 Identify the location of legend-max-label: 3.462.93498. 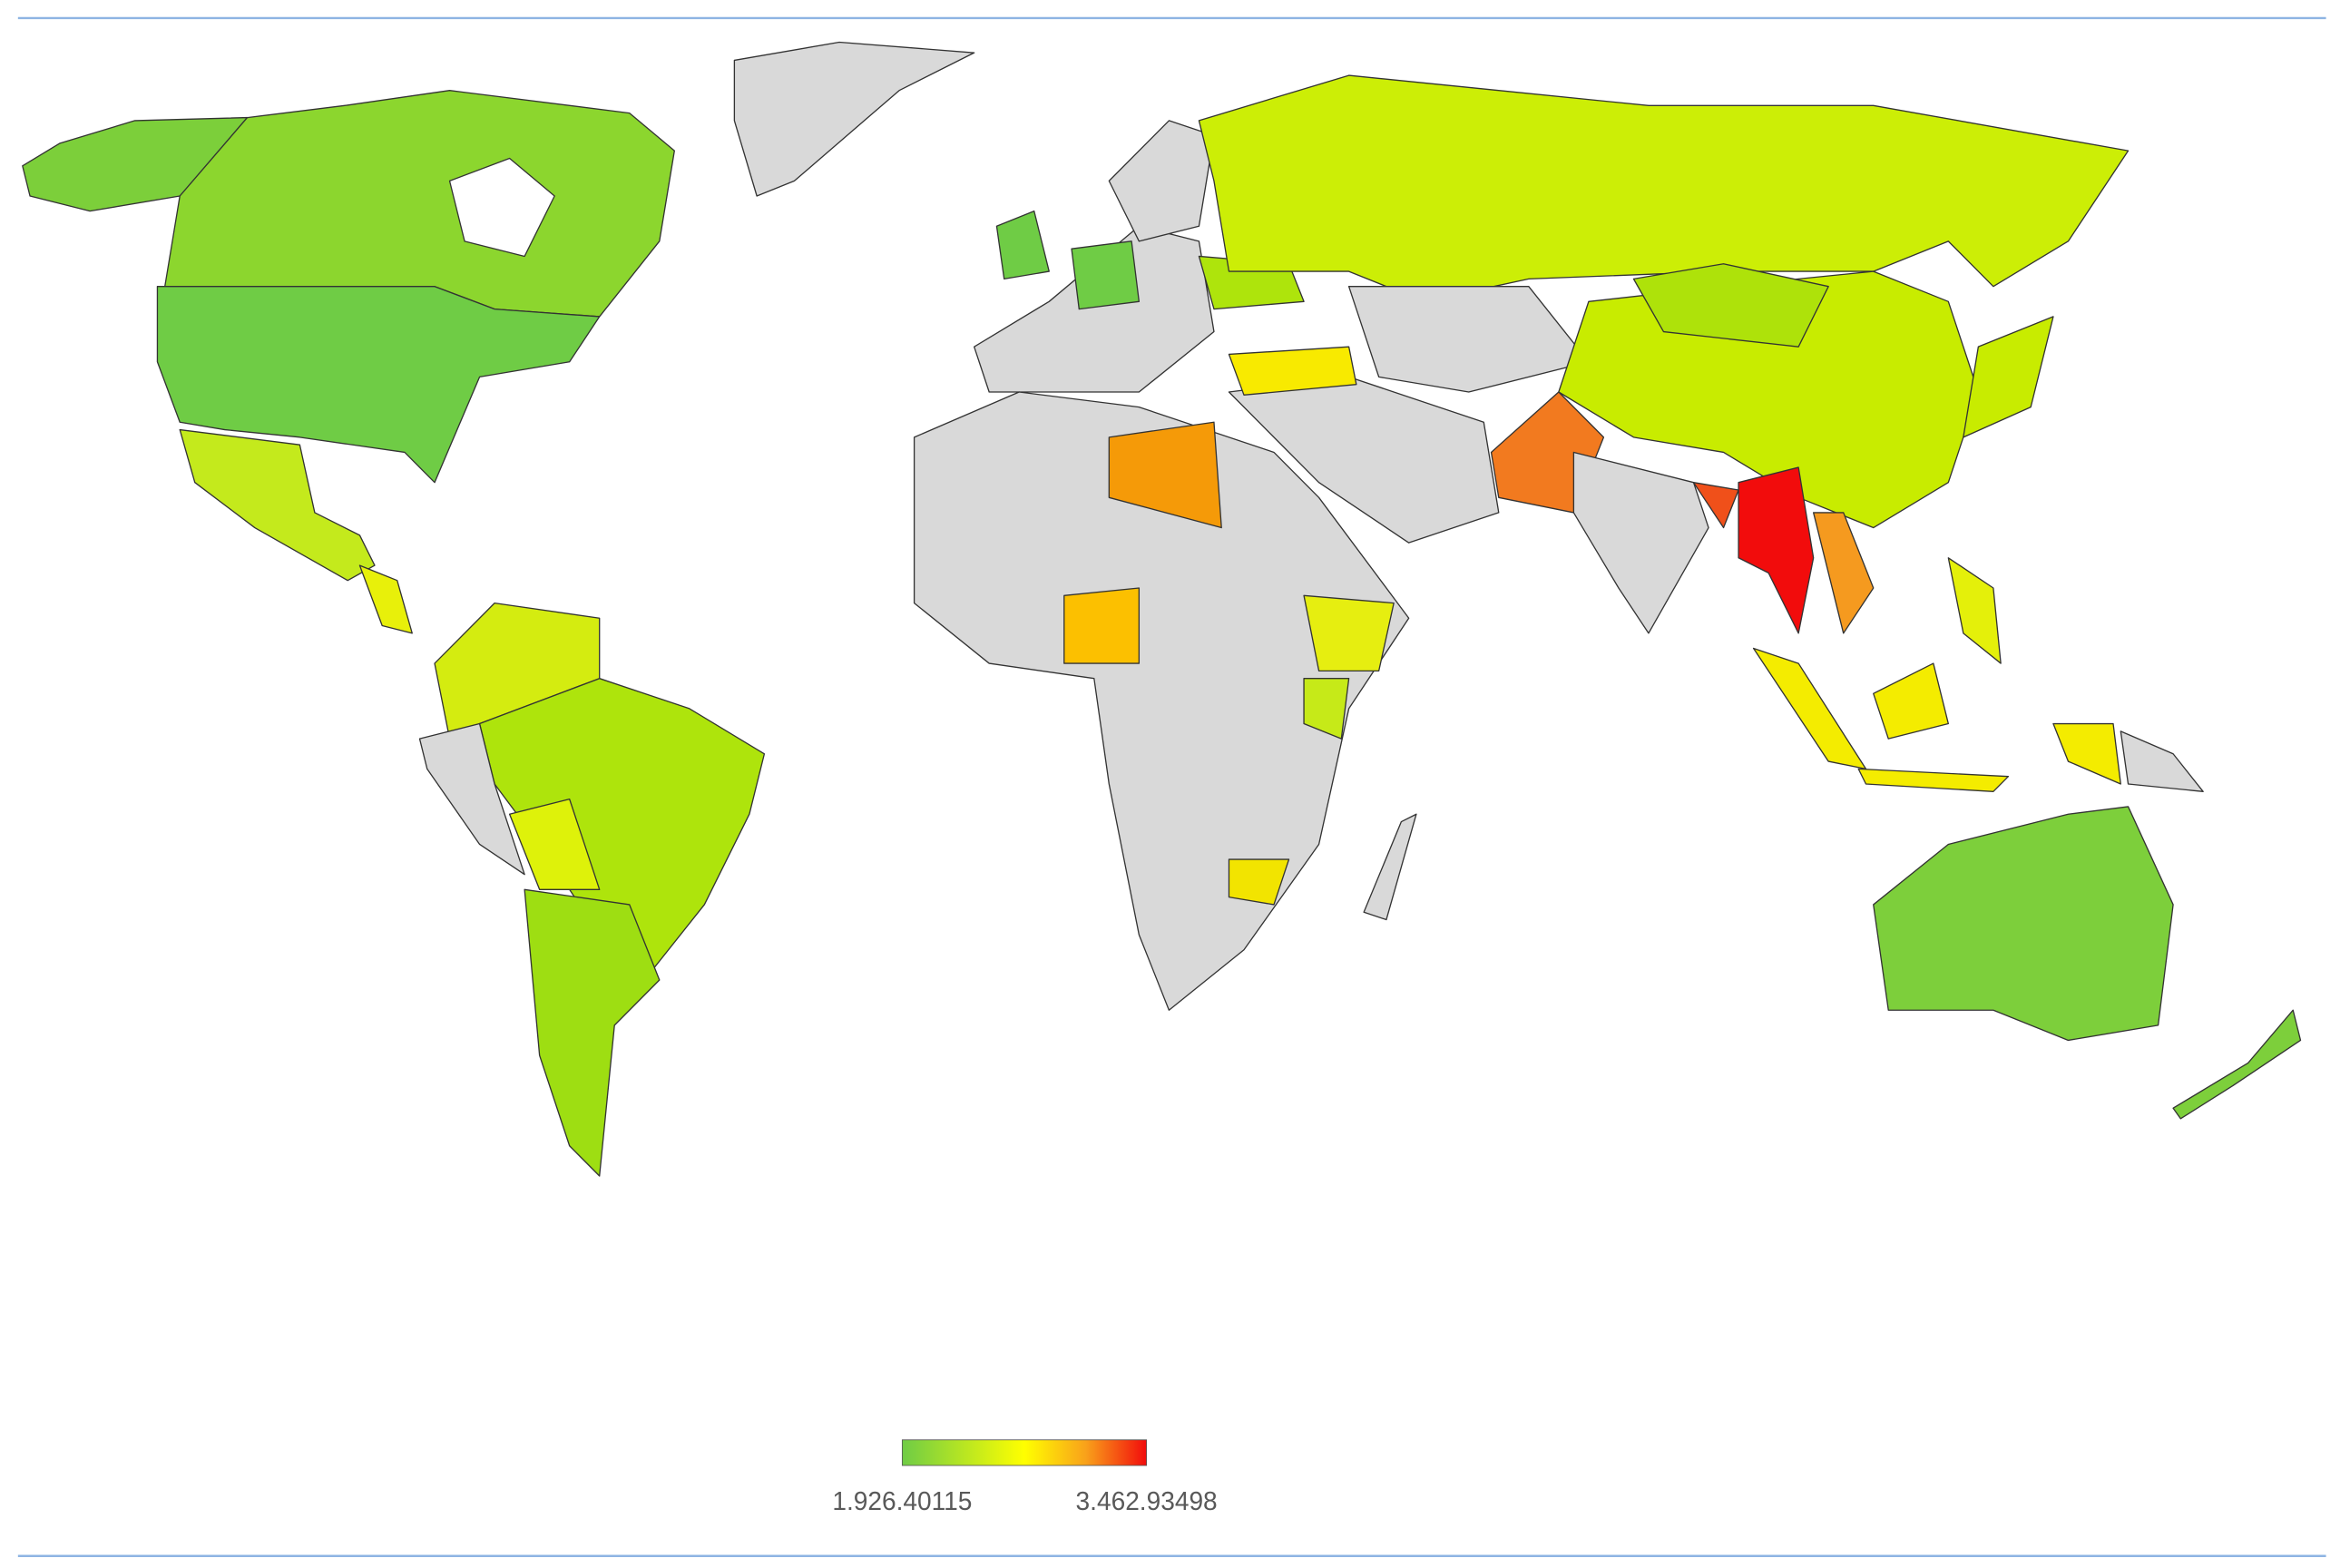
(1147, 1501).